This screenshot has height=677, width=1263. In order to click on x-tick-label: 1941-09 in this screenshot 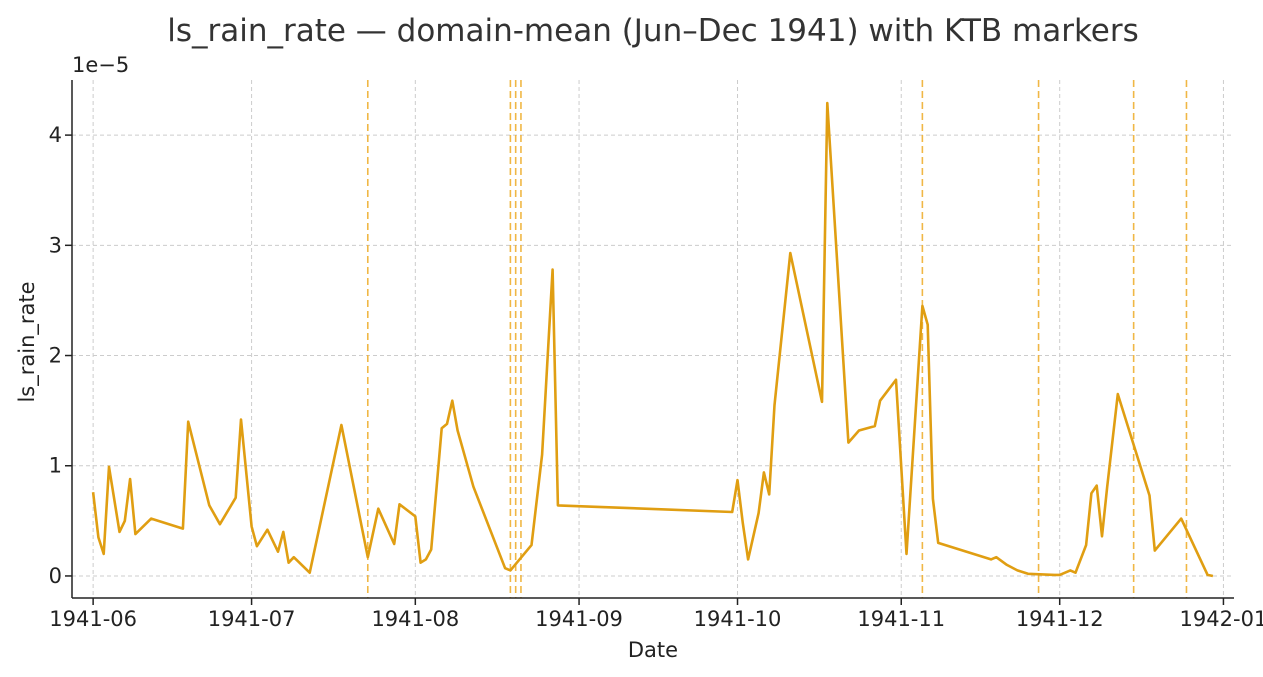, I will do `click(579, 619)`.